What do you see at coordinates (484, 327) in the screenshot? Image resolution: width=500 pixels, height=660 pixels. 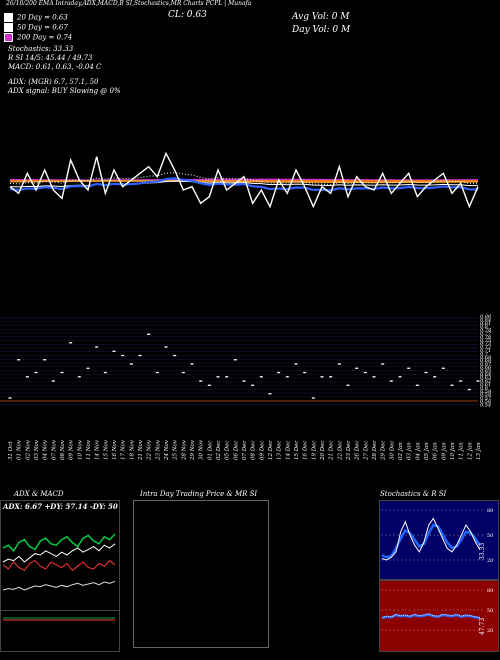 I see `axis-tick-label: 0.8` at bounding box center [484, 327].